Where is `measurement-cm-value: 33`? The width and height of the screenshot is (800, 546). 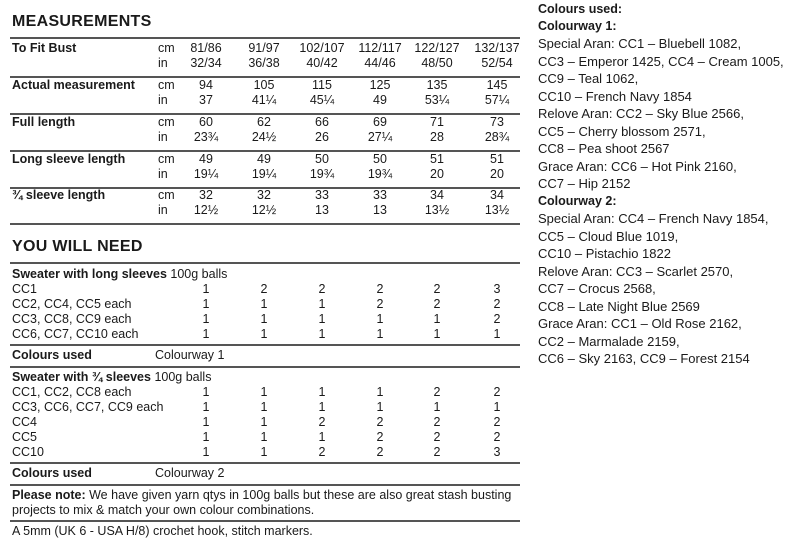 measurement-cm-value: 33 is located at coordinates (322, 195).